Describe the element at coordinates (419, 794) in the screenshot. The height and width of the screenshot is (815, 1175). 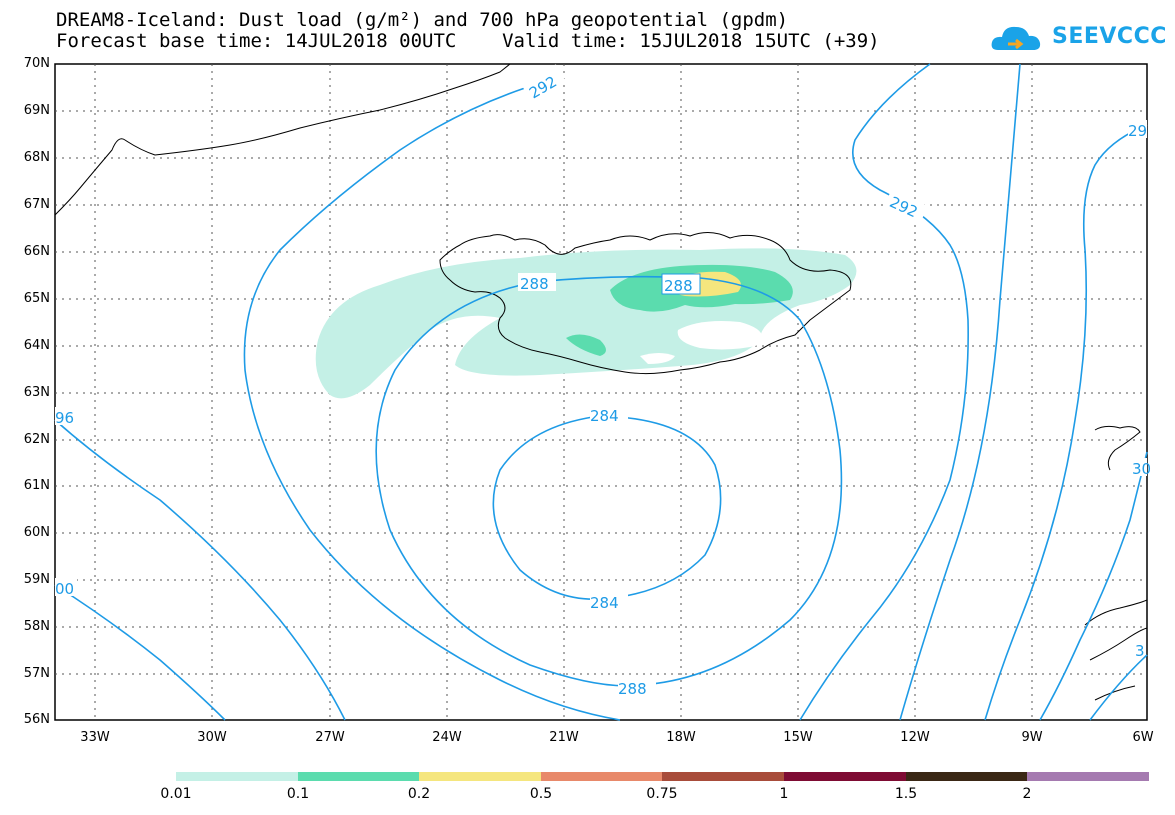
I see `legend-label: 0.2` at that location.